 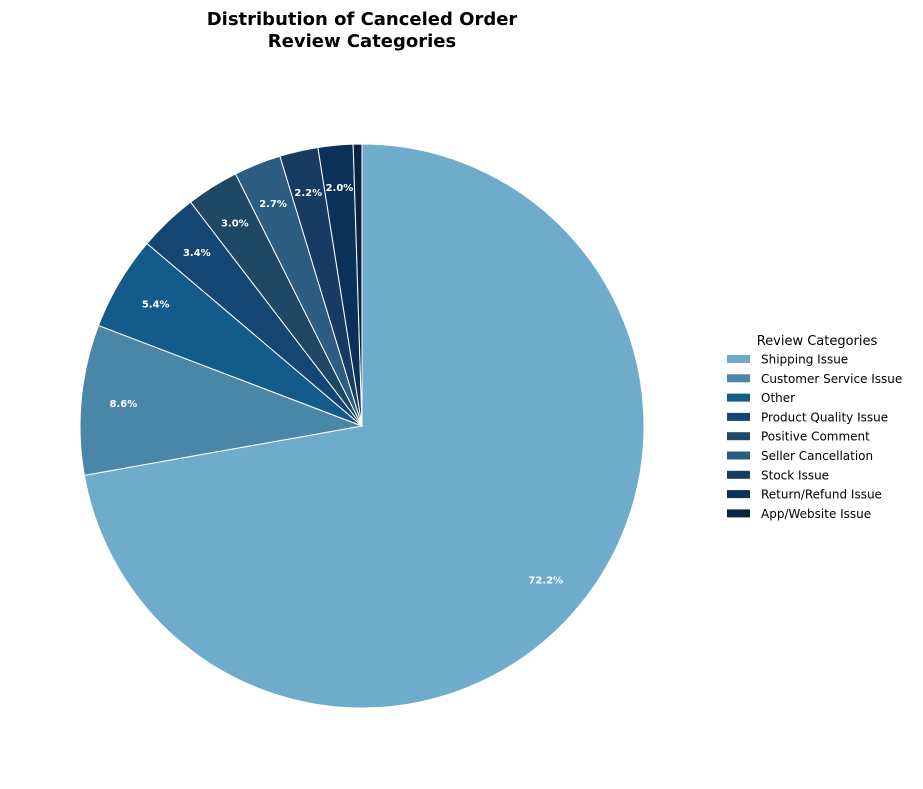 I want to click on legend-item-other: Other, so click(x=761, y=398).